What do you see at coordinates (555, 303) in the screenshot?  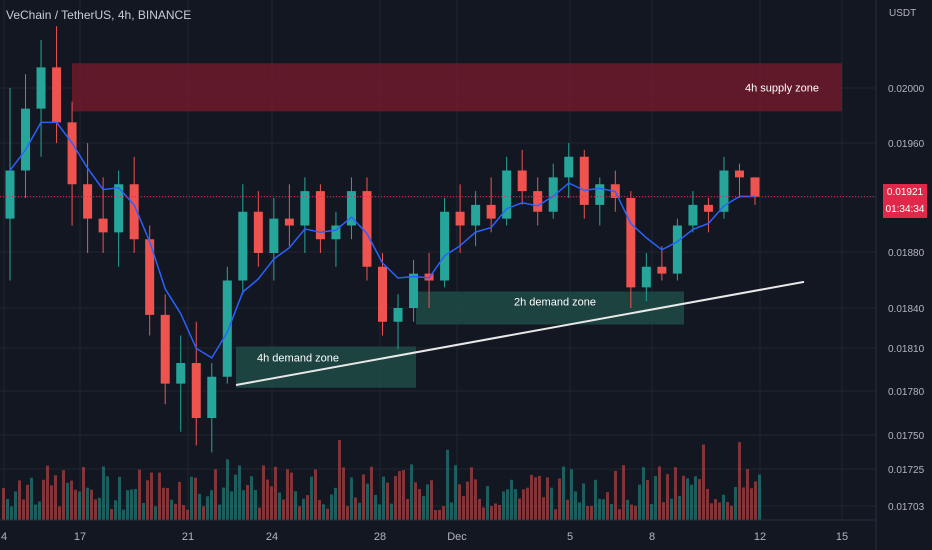 I see `zone-label: 2h demand zone` at bounding box center [555, 303].